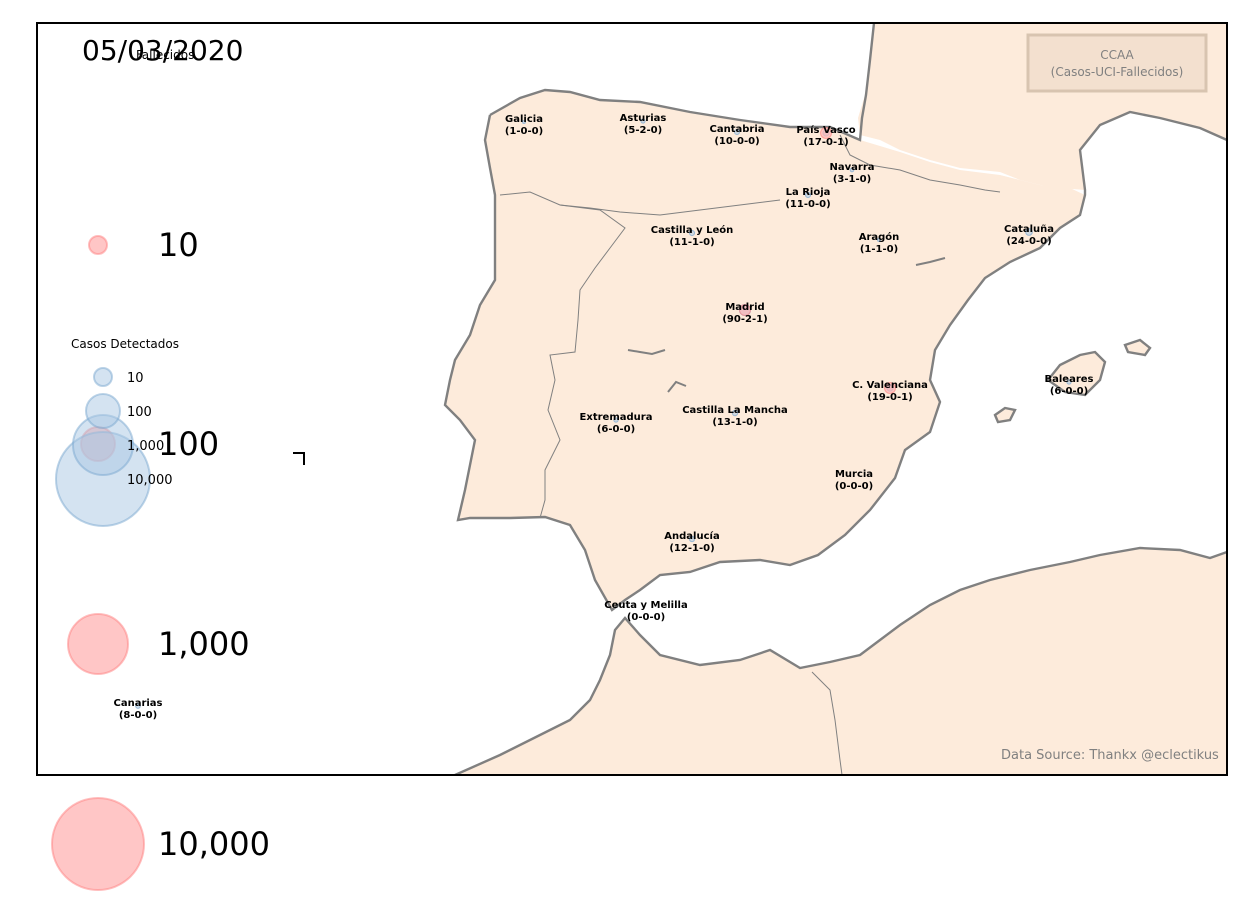 This screenshot has height=897, width=1250. Describe the element at coordinates (879, 240) in the screenshot. I see `cases-marker-aragon` at that location.